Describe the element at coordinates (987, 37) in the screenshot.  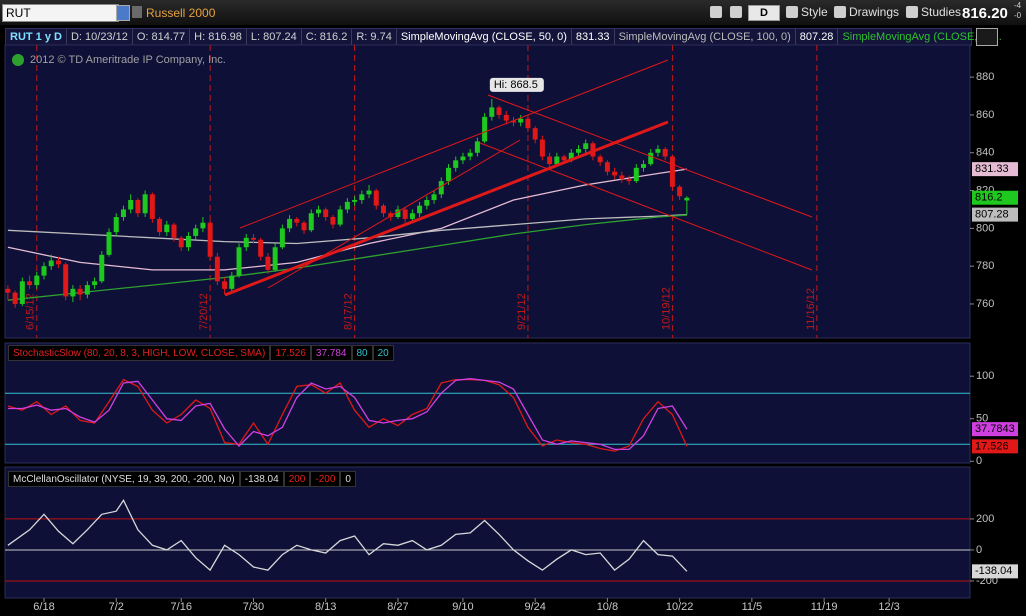
I see `settings-icon` at that location.